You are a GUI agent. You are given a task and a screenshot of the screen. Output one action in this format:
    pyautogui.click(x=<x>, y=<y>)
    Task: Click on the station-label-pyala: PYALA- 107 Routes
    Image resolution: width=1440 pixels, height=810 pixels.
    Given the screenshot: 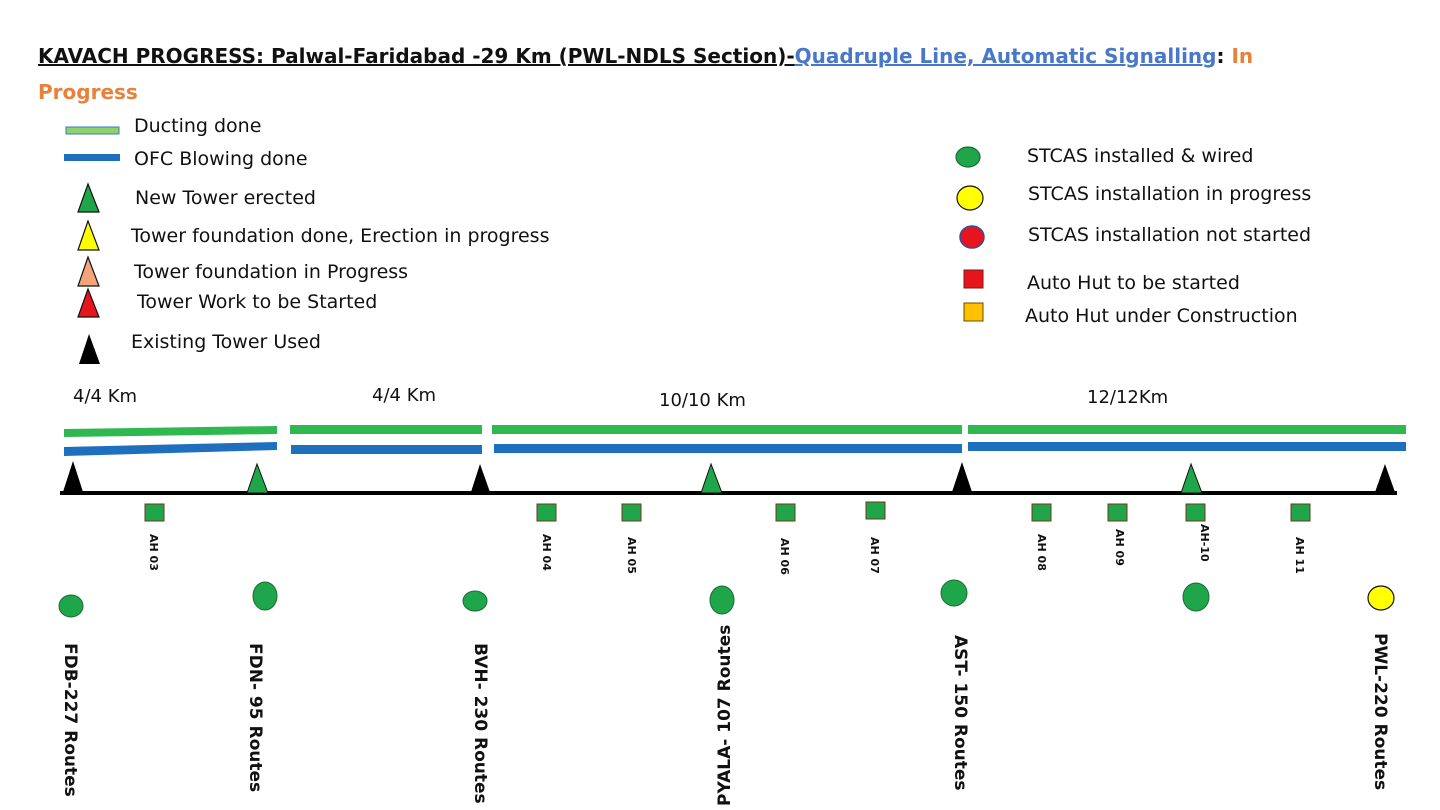 What is the action you would take?
    pyautogui.click(x=725, y=715)
    